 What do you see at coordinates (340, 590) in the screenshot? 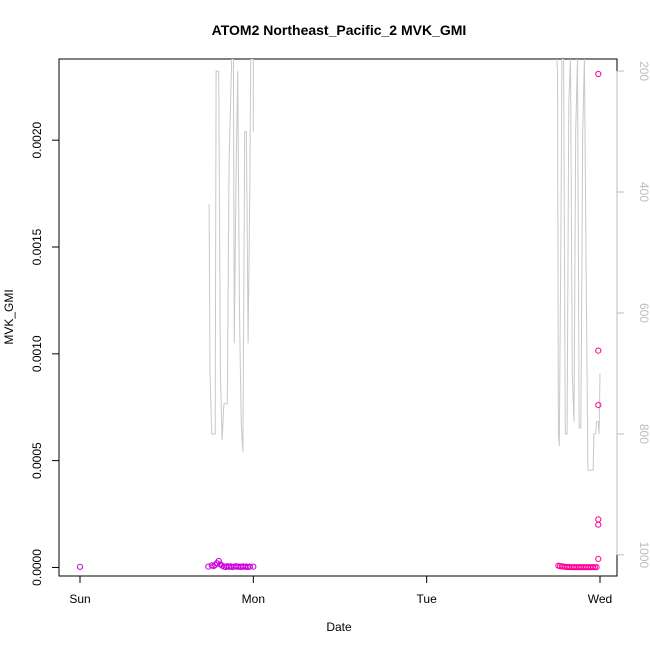
I see `x-axis: Sun Mon Tue Wed` at bounding box center [340, 590].